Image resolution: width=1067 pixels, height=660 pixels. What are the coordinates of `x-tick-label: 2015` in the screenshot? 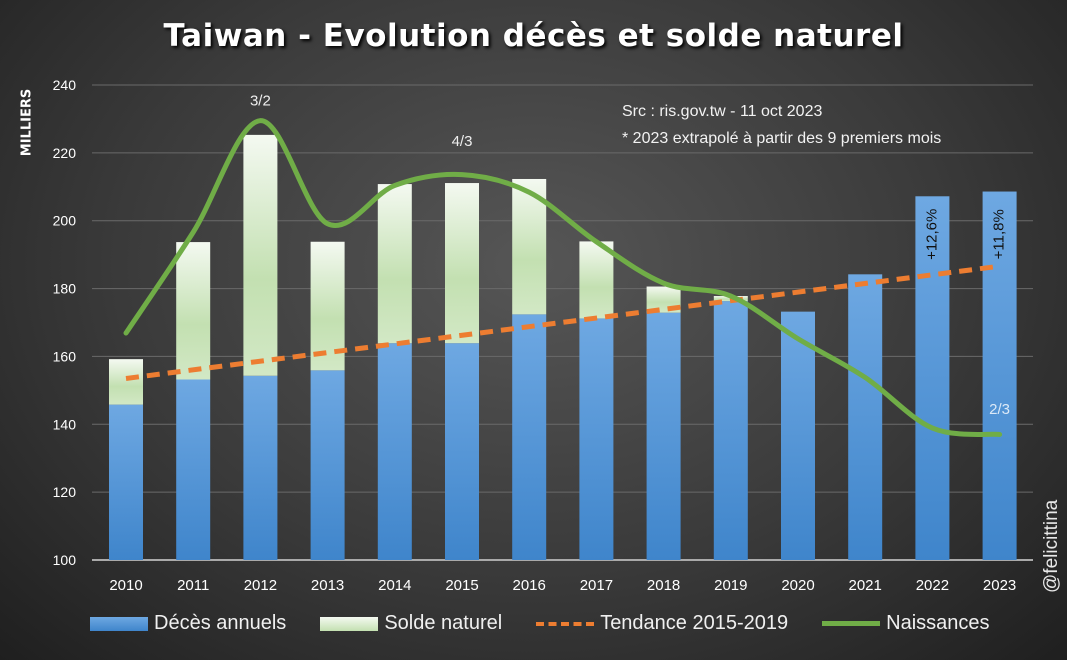 It's located at (461, 585).